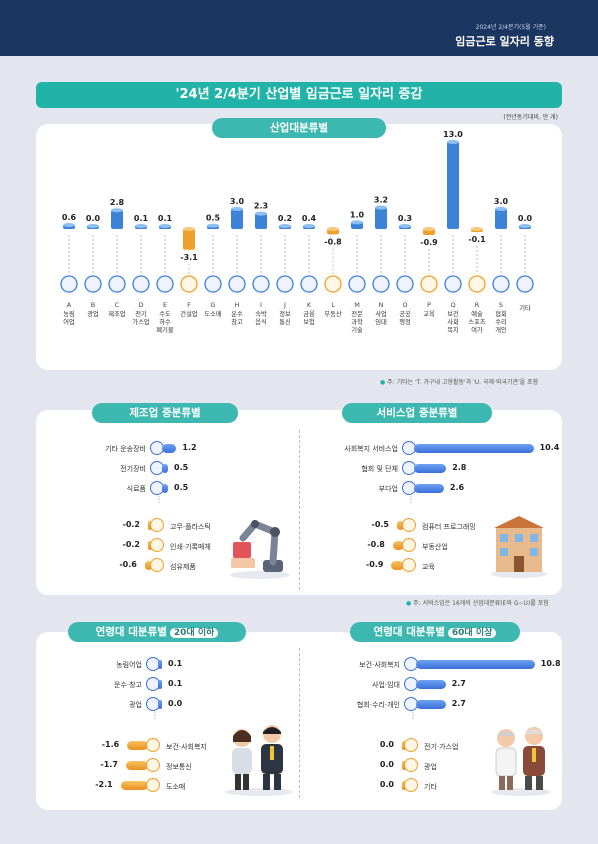 The height and width of the screenshot is (844, 598). I want to click on row-value: -0.8, so click(376, 544).